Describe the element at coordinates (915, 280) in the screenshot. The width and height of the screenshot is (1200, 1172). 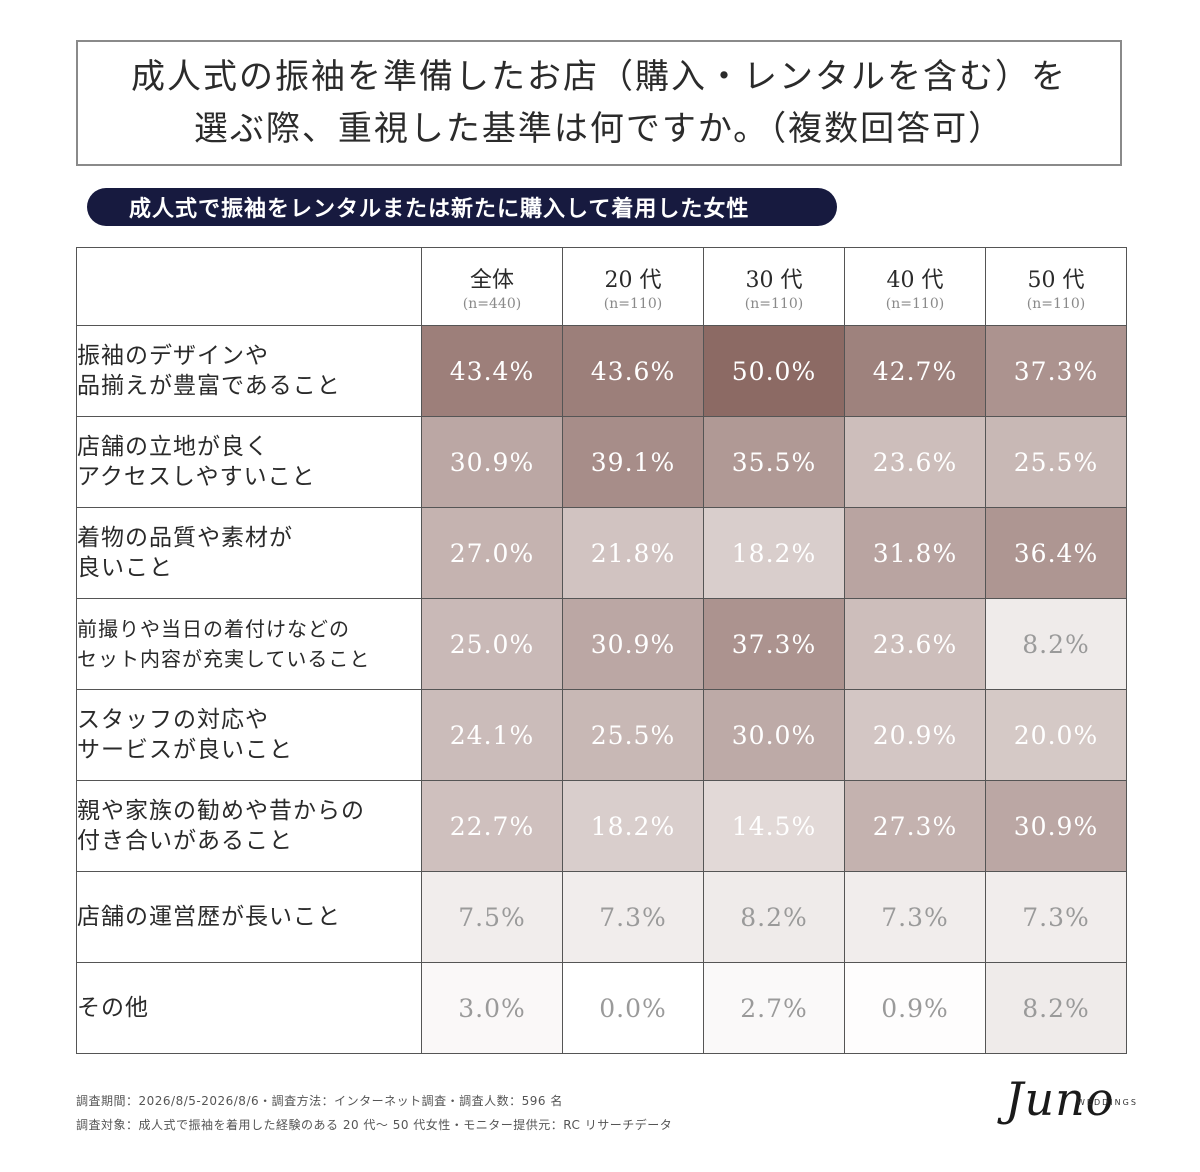
I see `column-name: 40 代` at that location.